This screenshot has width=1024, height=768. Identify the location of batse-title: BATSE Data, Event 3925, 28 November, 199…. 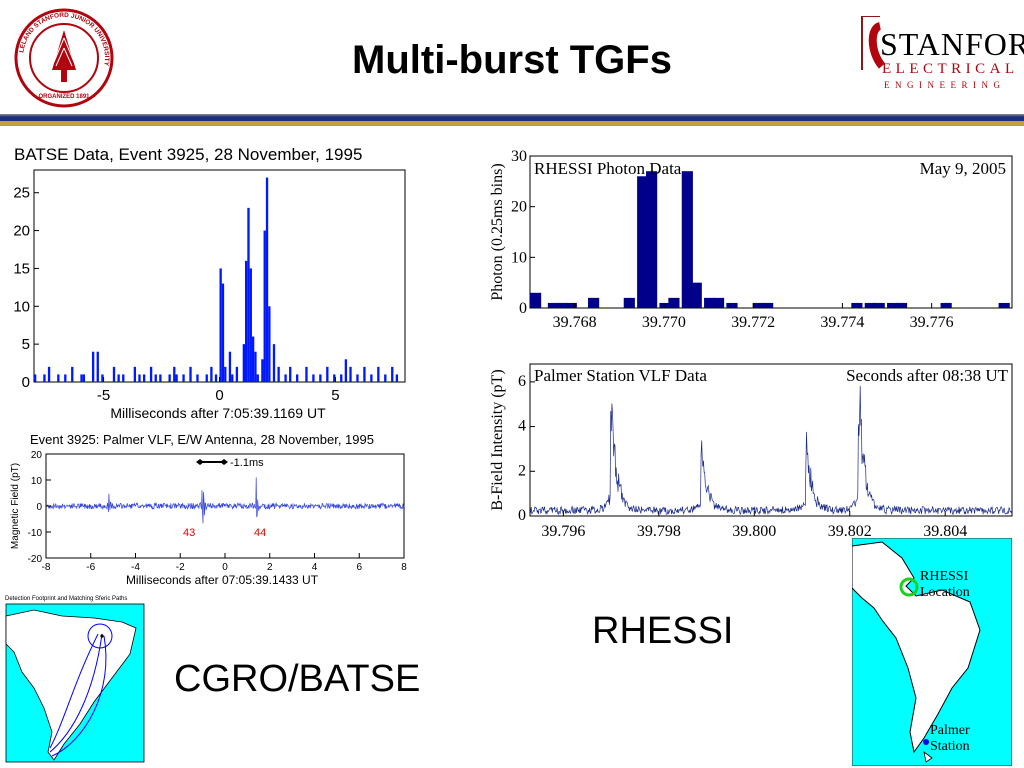
(188, 154).